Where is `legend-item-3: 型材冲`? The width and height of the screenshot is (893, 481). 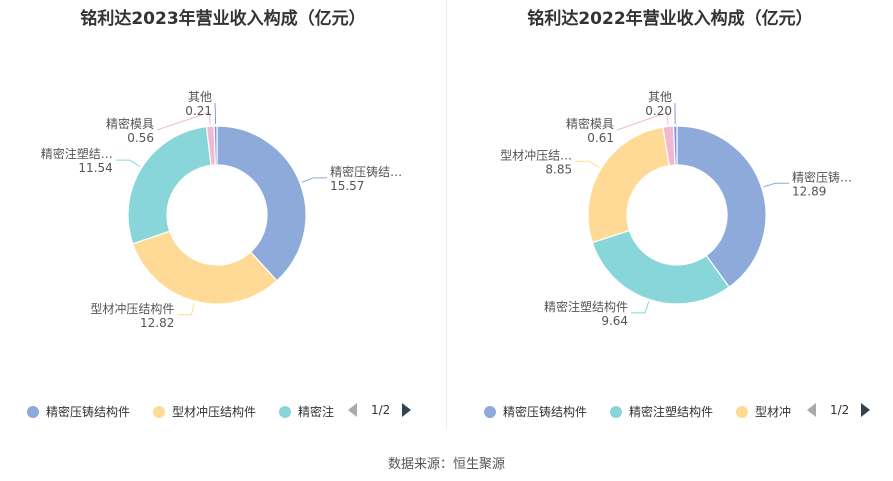
legend-item-3: 型材冲 is located at coordinates (763, 411).